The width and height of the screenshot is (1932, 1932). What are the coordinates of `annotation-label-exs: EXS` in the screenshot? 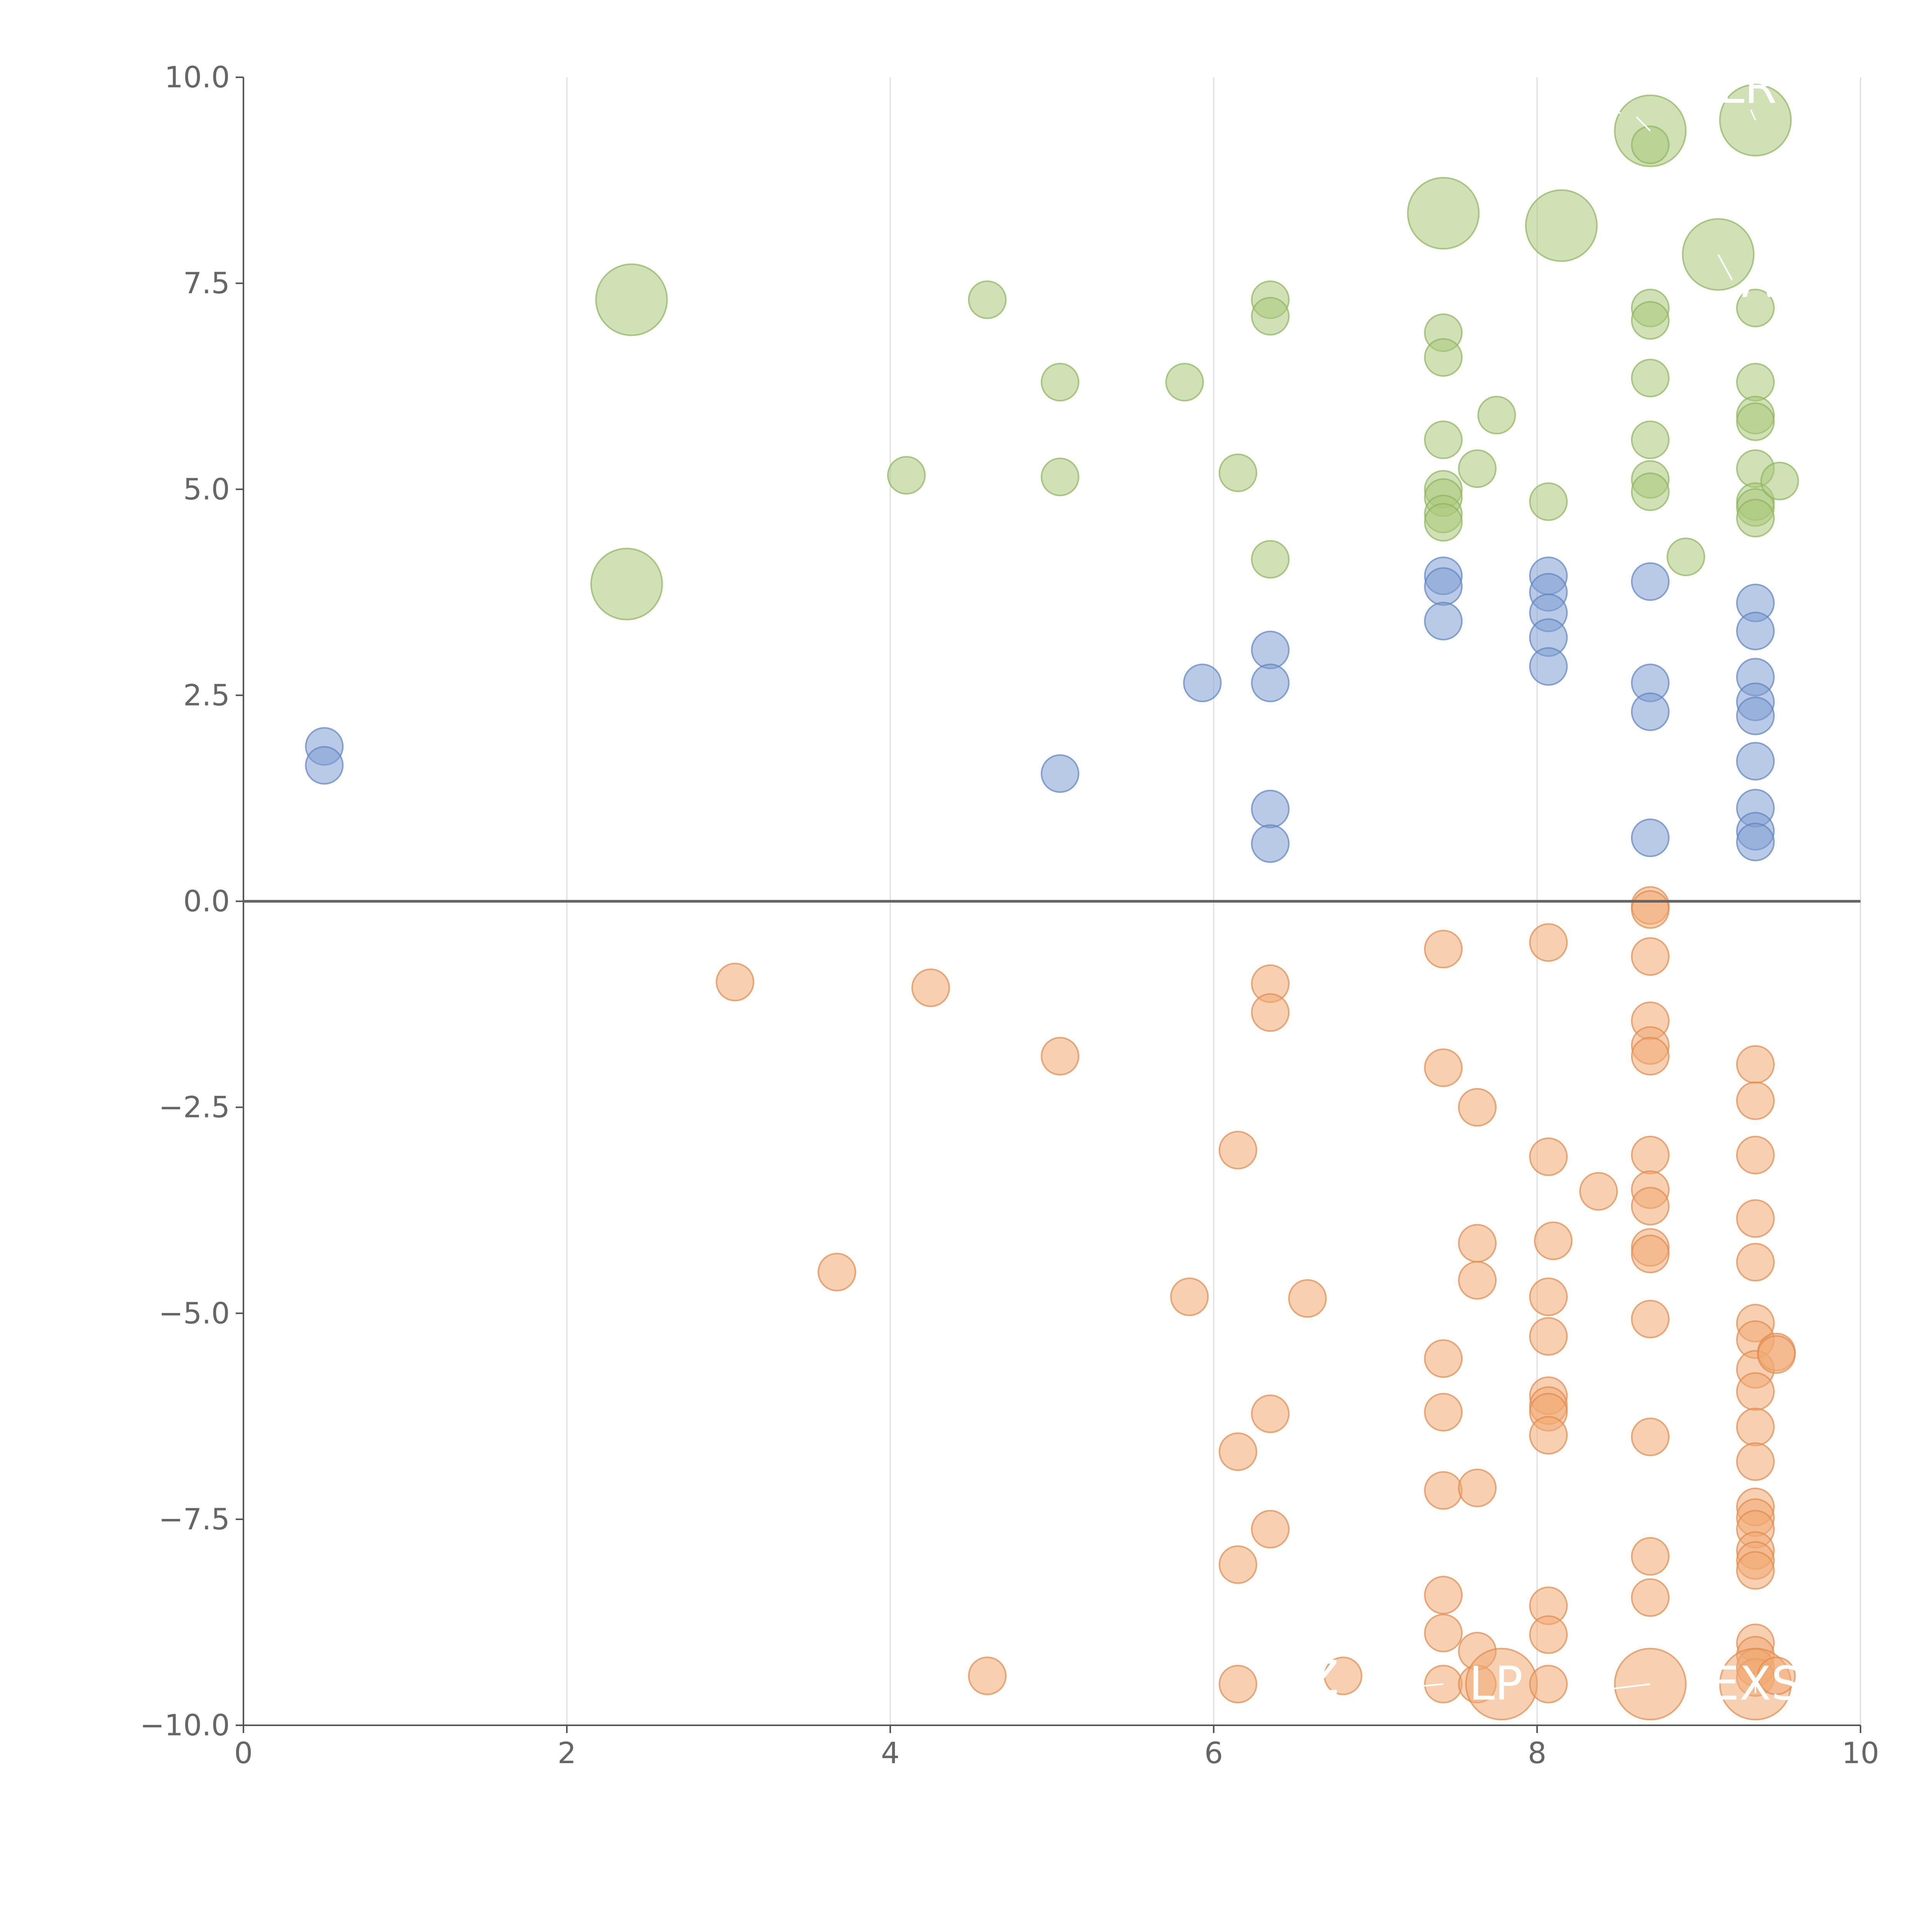 It's located at (1756, 1684).